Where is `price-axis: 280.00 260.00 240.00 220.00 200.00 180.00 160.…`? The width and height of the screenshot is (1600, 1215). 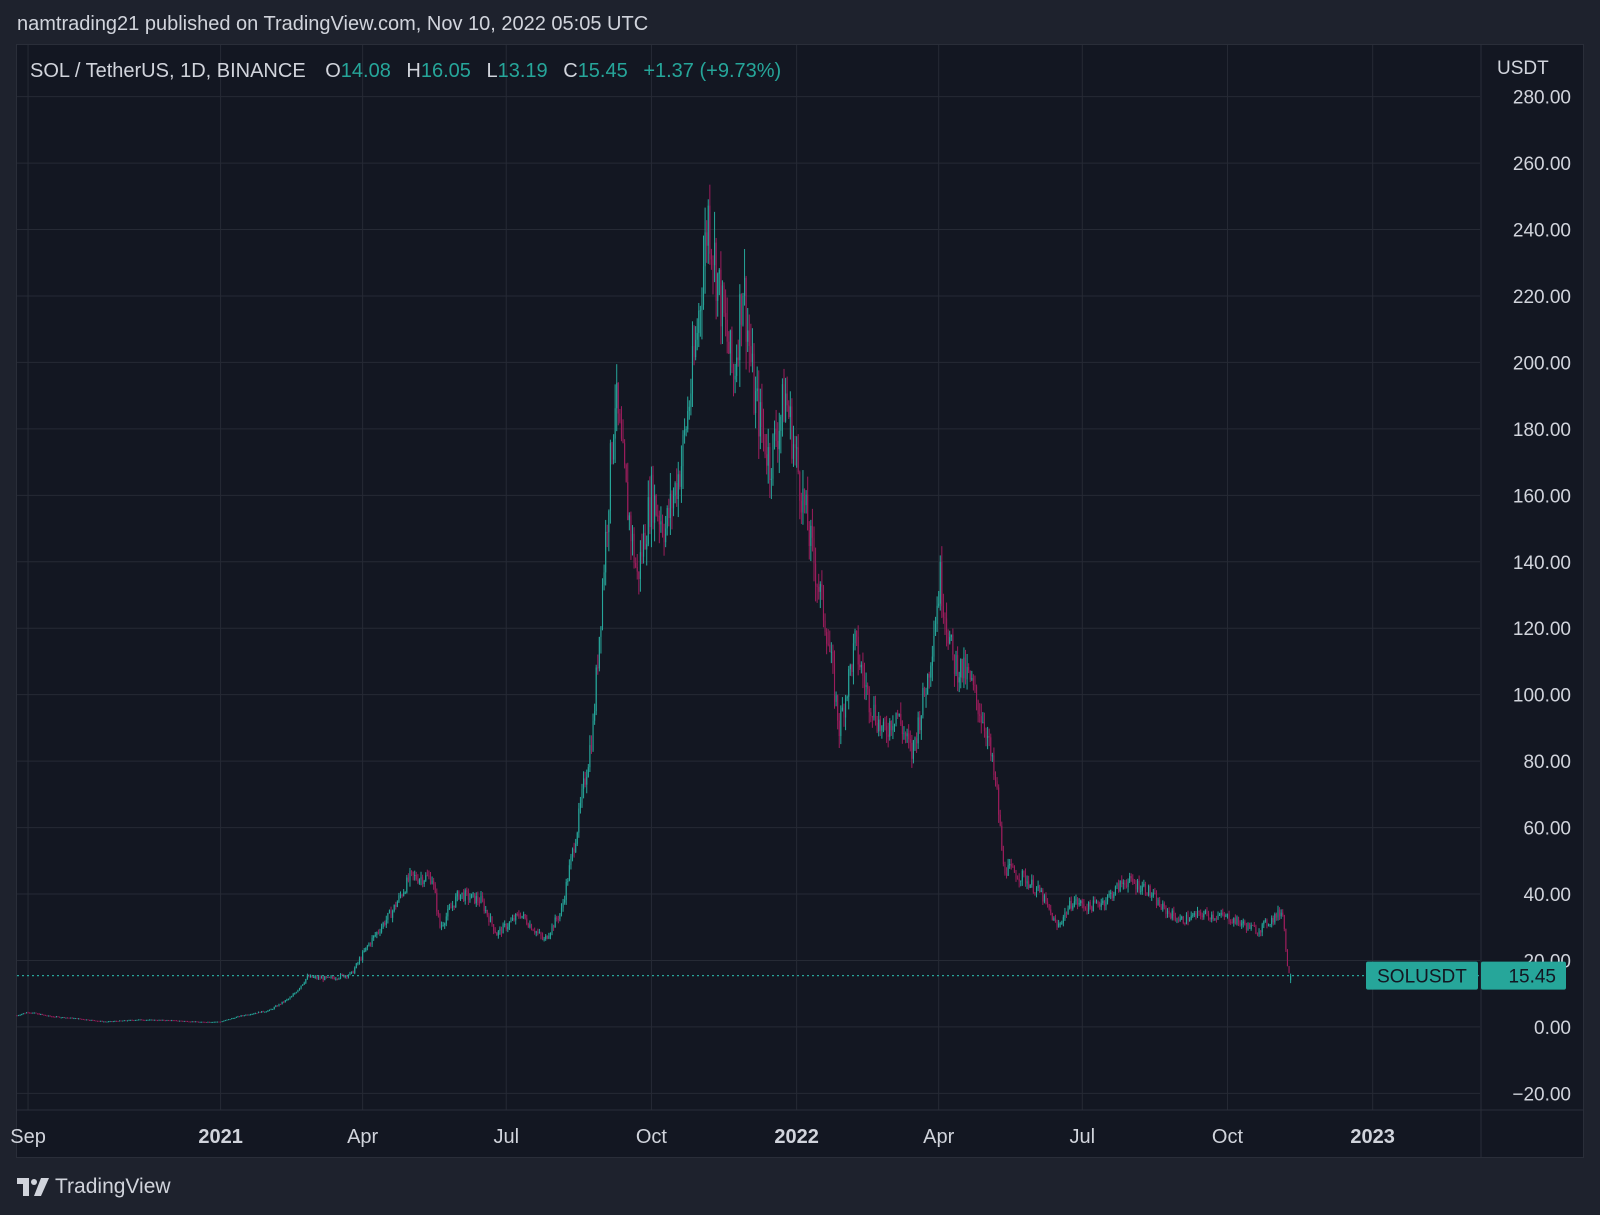 price-axis: 280.00 260.00 240.00 220.00 200.00 180.00 160.… is located at coordinates (1541, 597).